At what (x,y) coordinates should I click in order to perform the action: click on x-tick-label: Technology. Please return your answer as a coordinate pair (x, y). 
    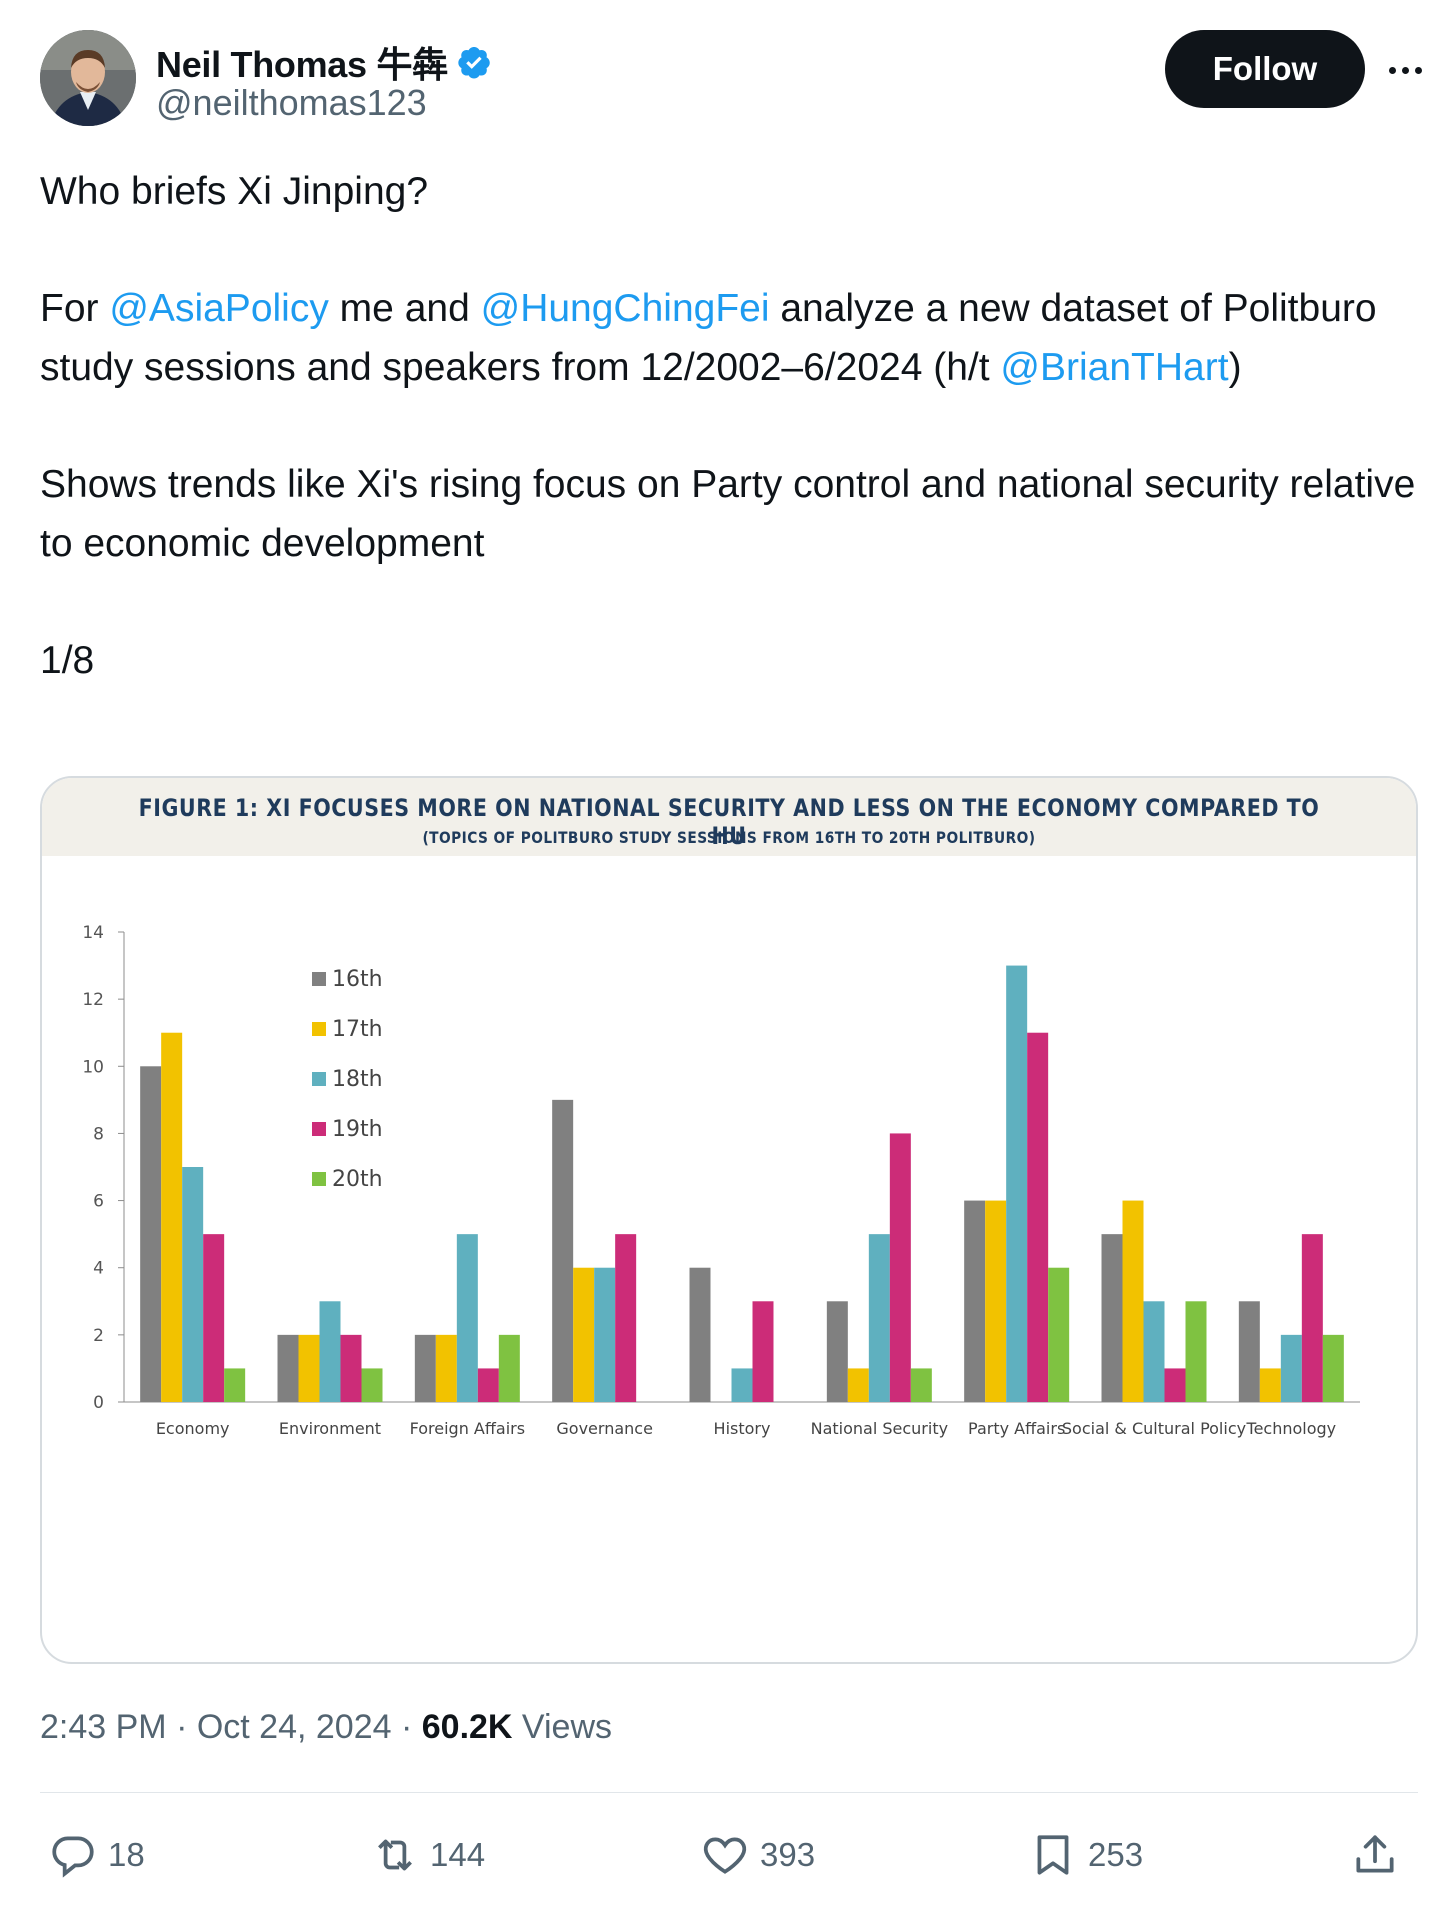
    Looking at the image, I should click on (1291, 1428).